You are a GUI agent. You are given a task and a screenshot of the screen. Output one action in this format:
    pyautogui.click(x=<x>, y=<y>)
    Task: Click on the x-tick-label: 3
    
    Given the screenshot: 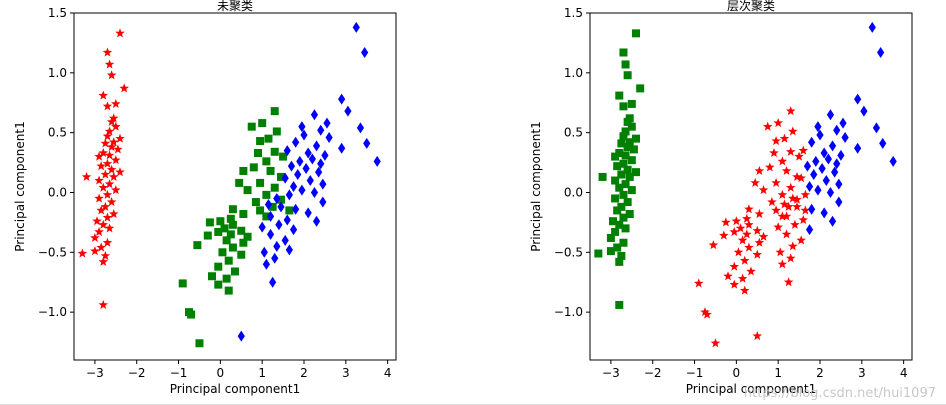 What is the action you would take?
    pyautogui.click(x=862, y=373)
    